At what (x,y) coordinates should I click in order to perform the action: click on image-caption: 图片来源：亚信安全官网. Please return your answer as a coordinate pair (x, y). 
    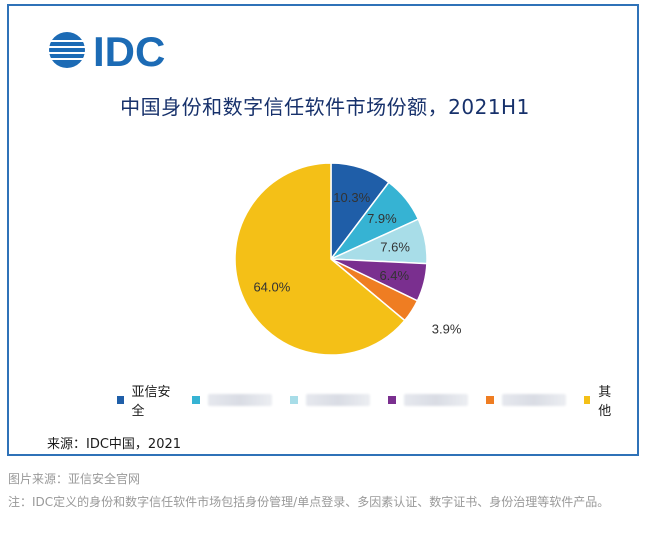
    Looking at the image, I should click on (74, 479).